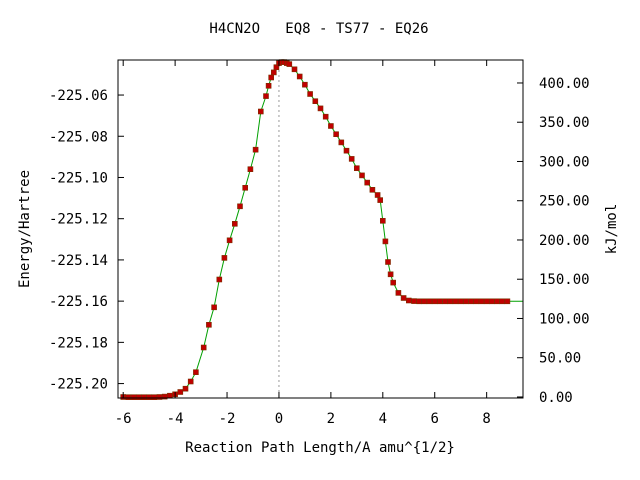  Describe the element at coordinates (560, 359) in the screenshot. I see `y2-tick-label: 50.00` at that location.